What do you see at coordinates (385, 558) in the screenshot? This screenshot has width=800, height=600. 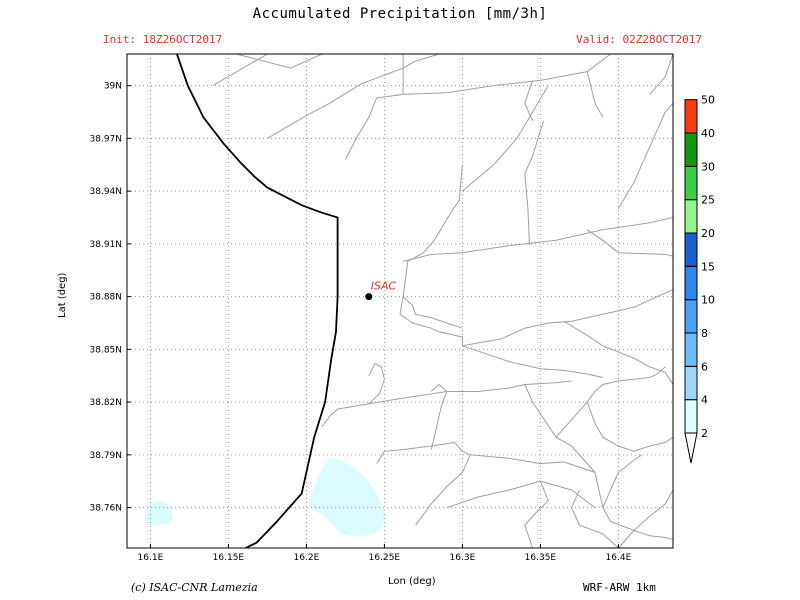 I see `x-tick-label-3: 16.25E` at bounding box center [385, 558].